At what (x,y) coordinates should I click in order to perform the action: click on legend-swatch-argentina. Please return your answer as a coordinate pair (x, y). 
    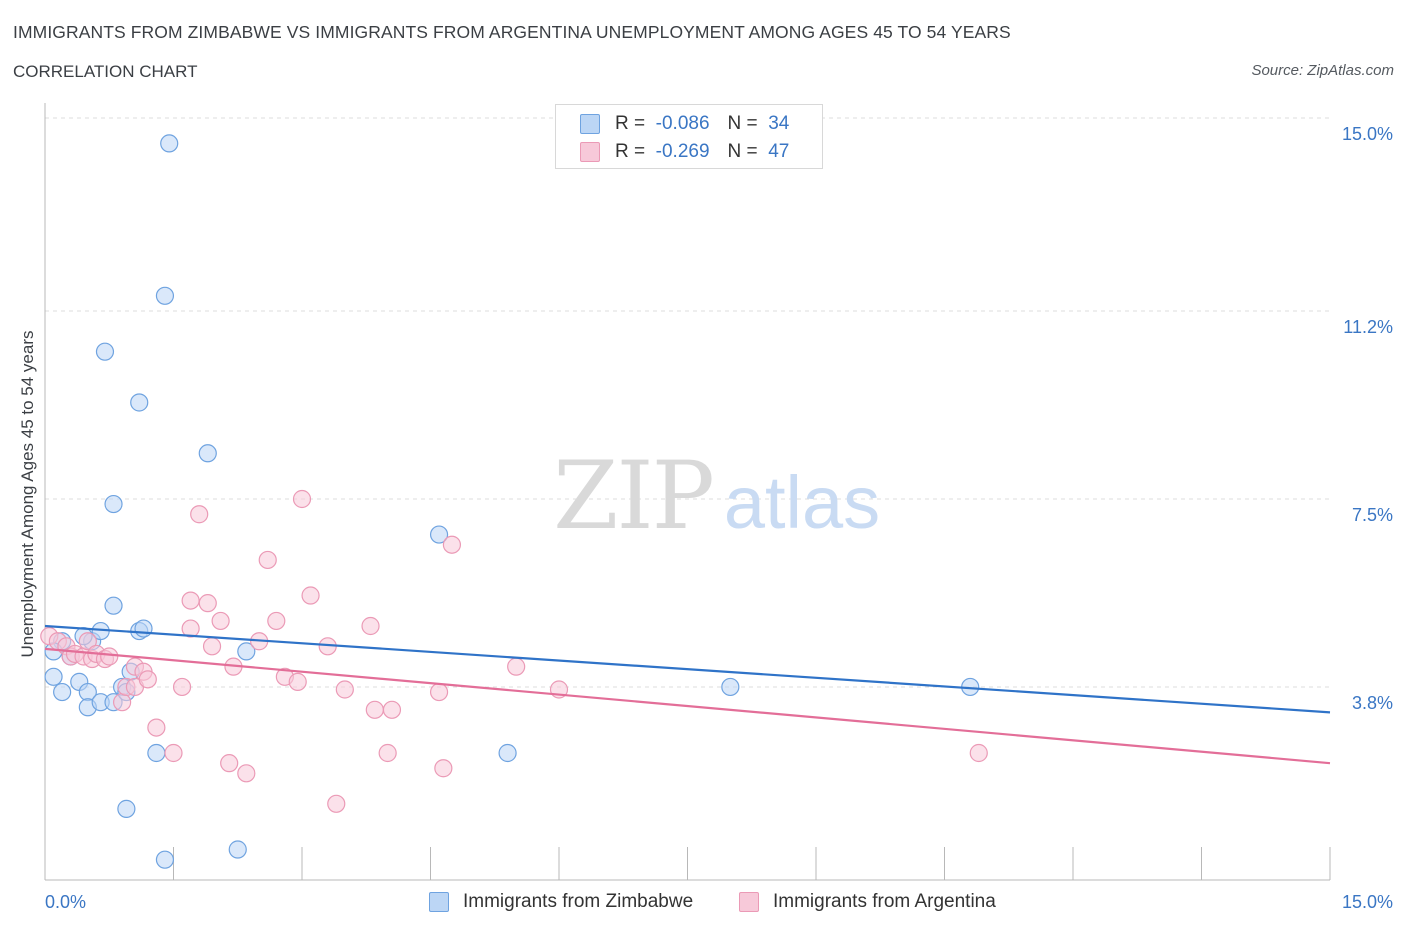
    Looking at the image, I should click on (749, 902).